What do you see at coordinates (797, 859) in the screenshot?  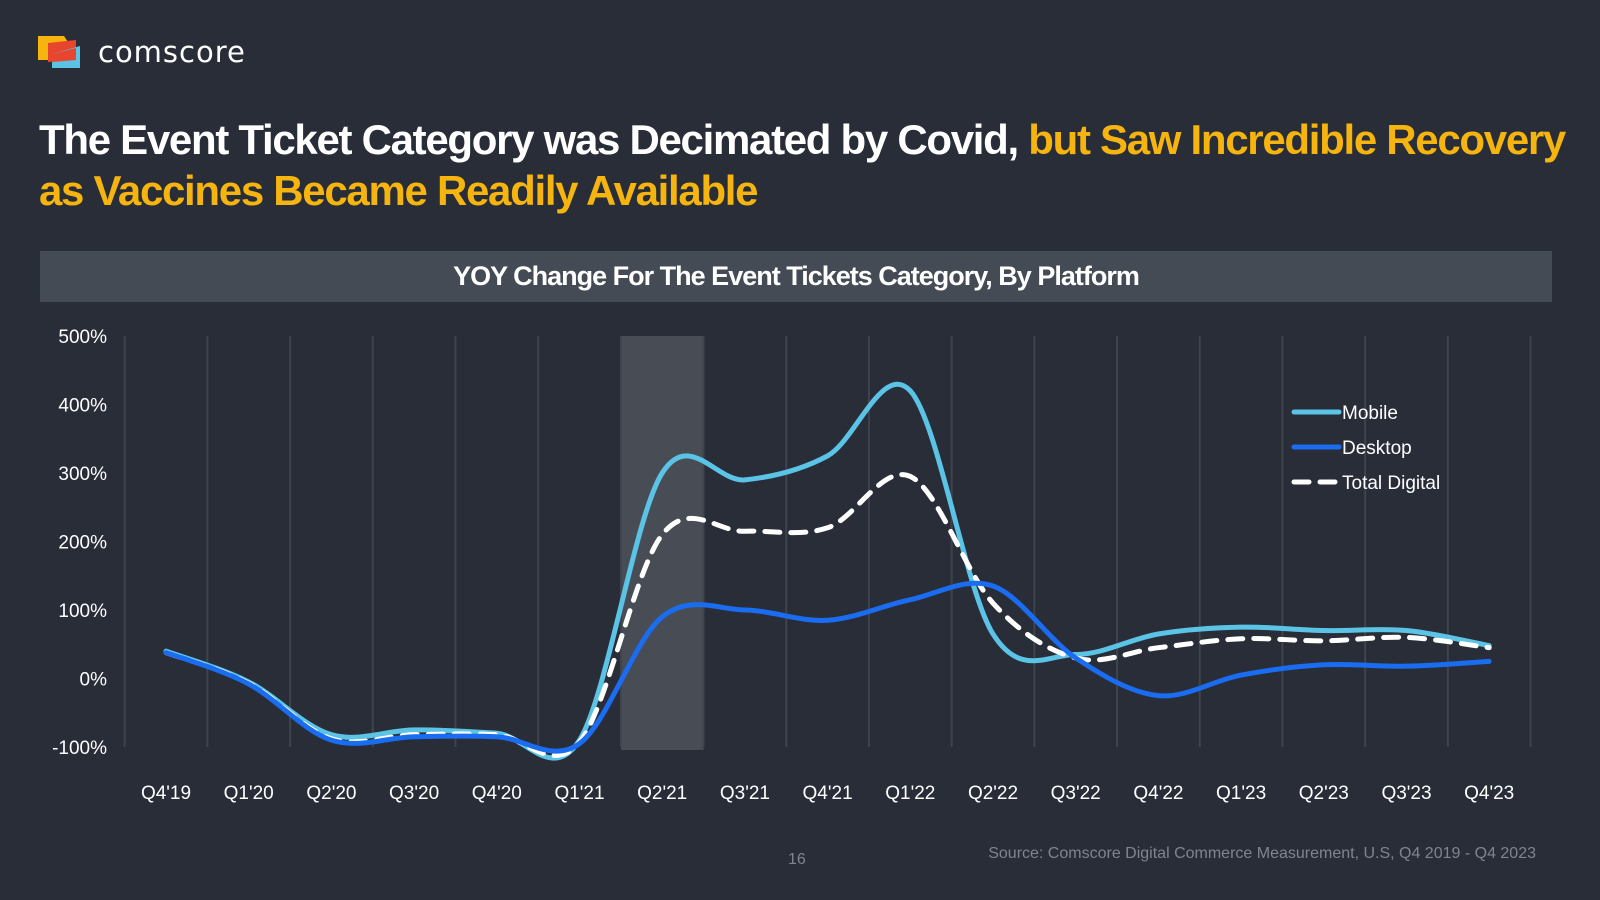 I see `page-number: 16` at bounding box center [797, 859].